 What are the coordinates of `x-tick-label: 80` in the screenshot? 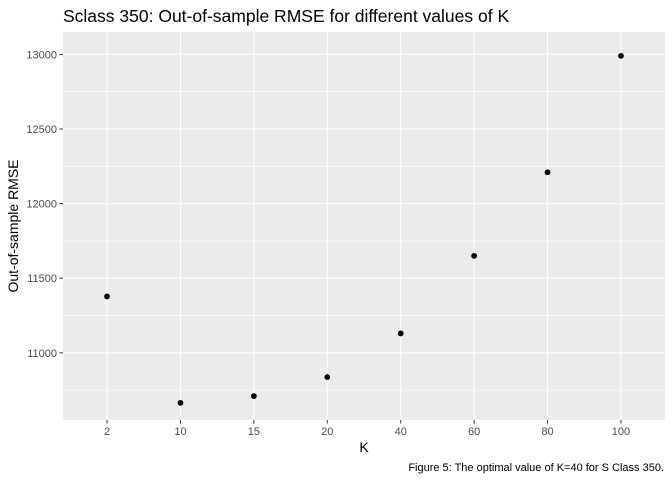 It's located at (547, 432).